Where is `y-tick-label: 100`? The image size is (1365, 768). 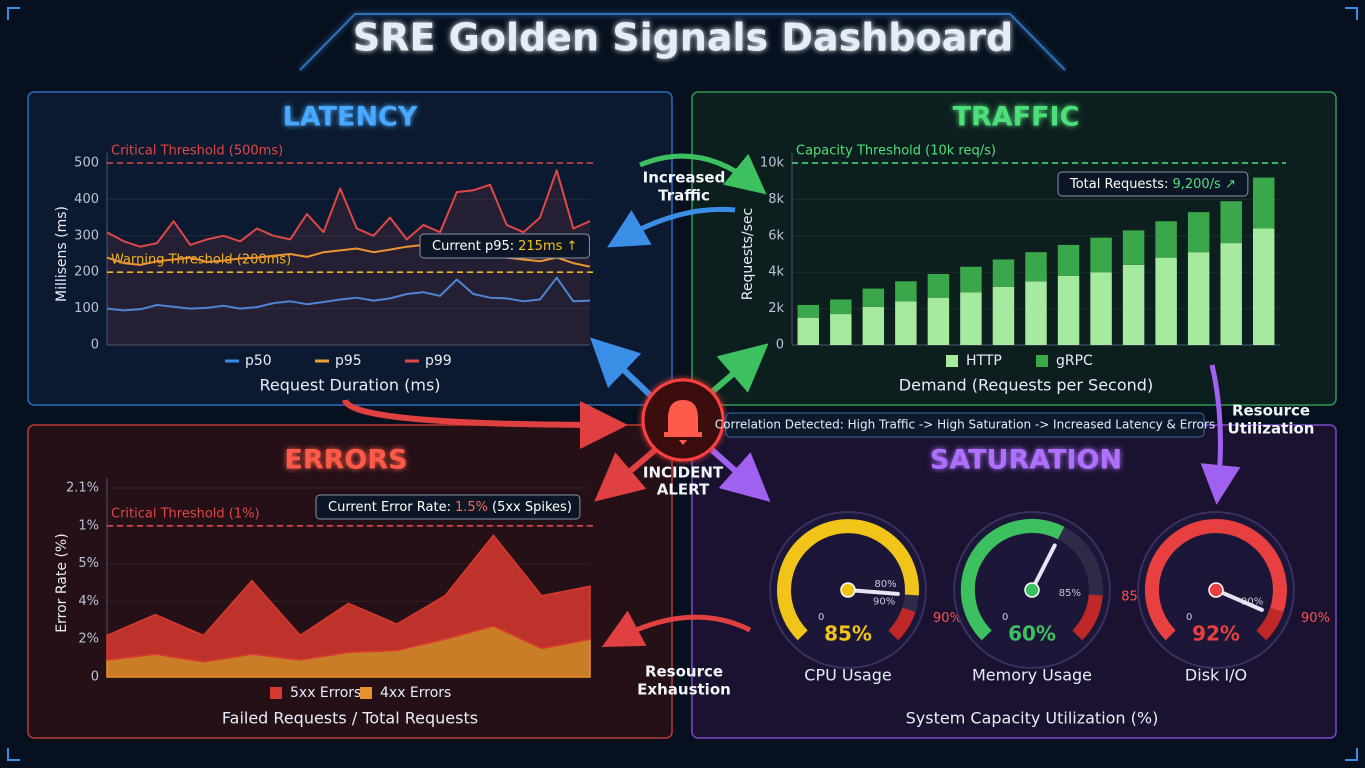 y-tick-label: 100 is located at coordinates (86, 308).